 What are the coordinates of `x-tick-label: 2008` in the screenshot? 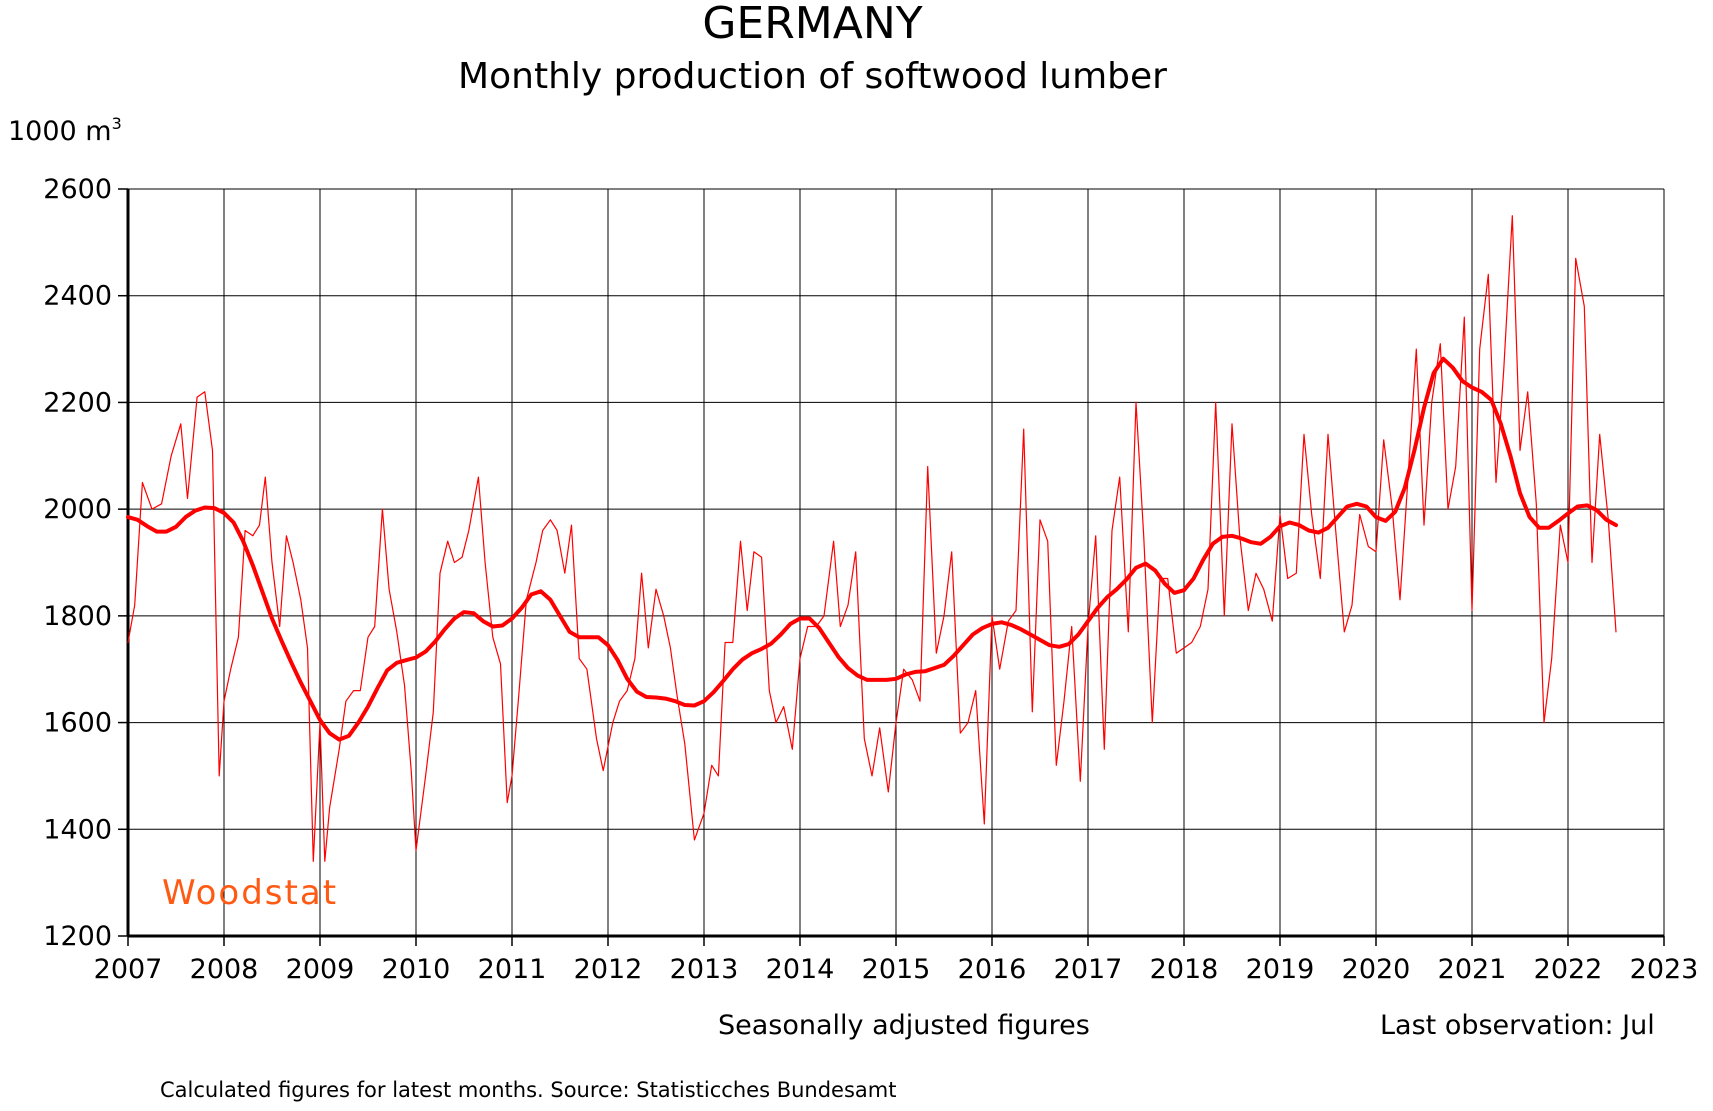 It's located at (224, 969).